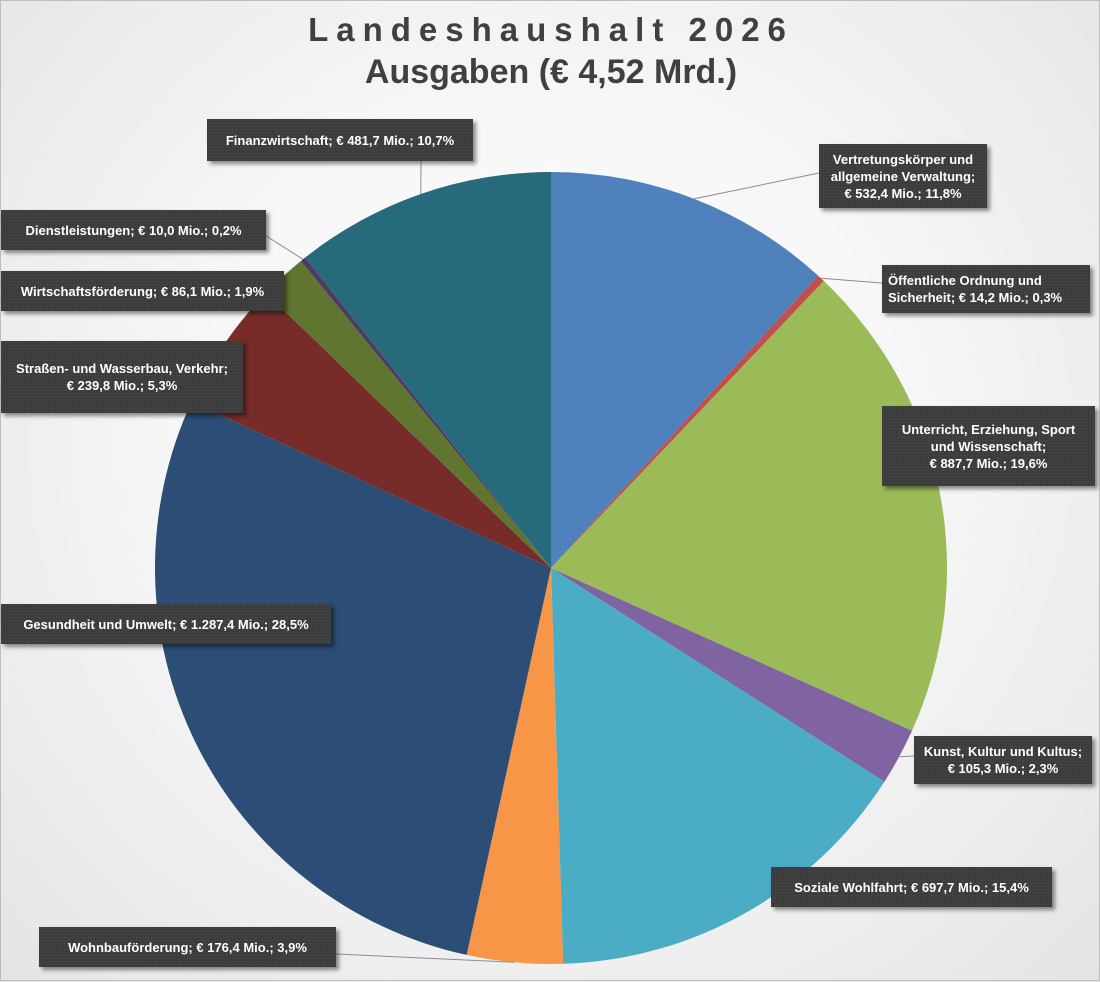  What do you see at coordinates (1003, 768) in the screenshot?
I see `data-label-3-line: € 105,3 Mio.; 2,3%` at bounding box center [1003, 768].